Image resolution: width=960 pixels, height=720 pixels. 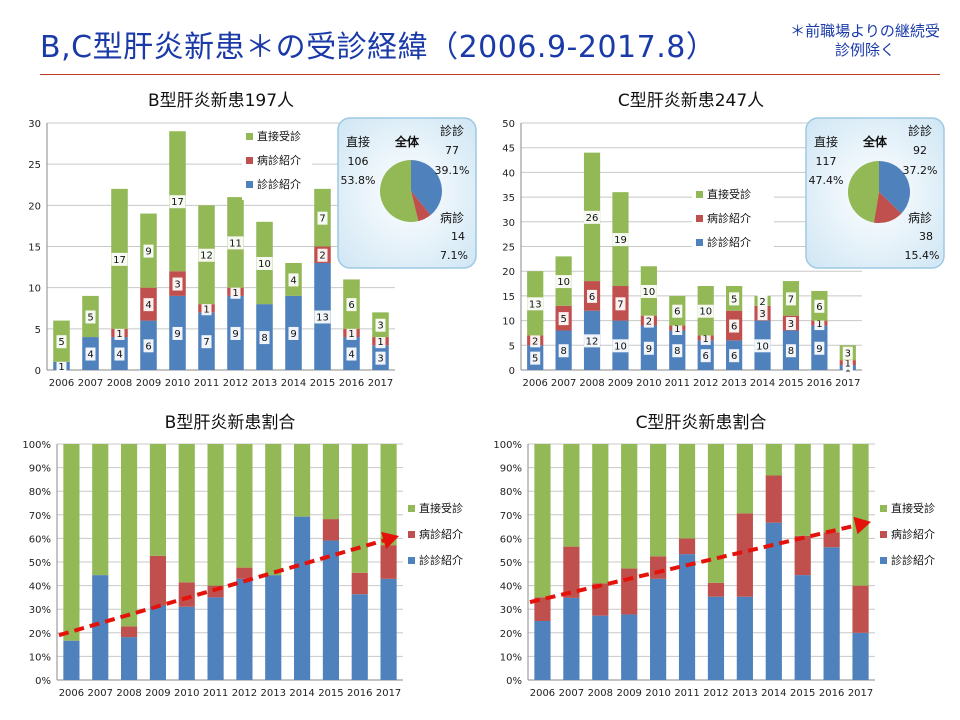 I want to click on x-tick-label: 2010, so click(x=177, y=383).